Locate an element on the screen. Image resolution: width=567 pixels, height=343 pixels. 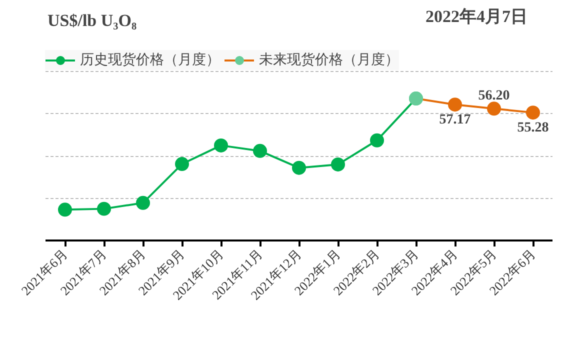
chart-subtitle: 2022年4月7日 is located at coordinates (477, 16).